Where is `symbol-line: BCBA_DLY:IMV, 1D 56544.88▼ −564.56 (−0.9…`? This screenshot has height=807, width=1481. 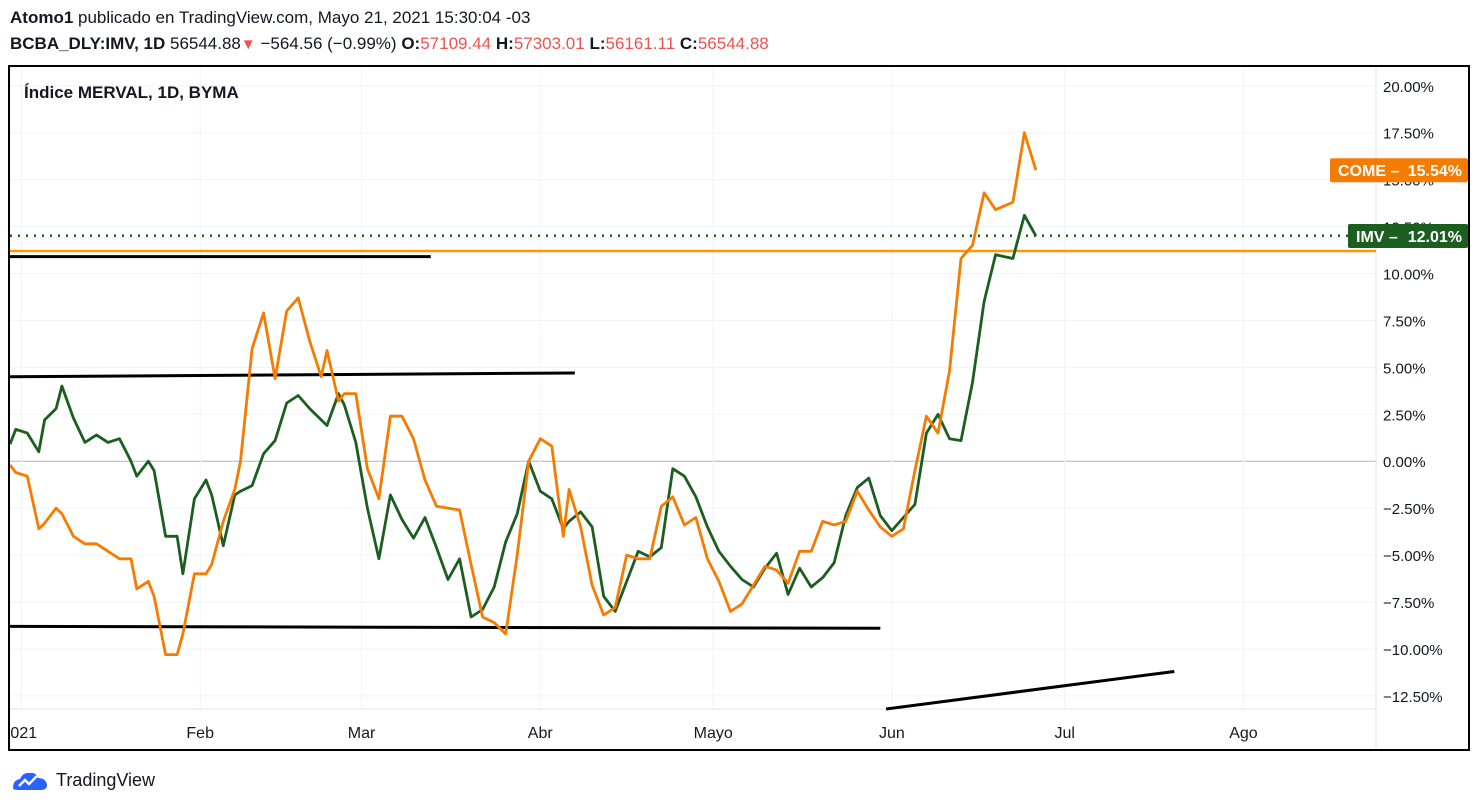 symbol-line: BCBA_DLY:IMV, 1D 56544.88▼ −564.56 (−0.9… is located at coordinates (389, 44).